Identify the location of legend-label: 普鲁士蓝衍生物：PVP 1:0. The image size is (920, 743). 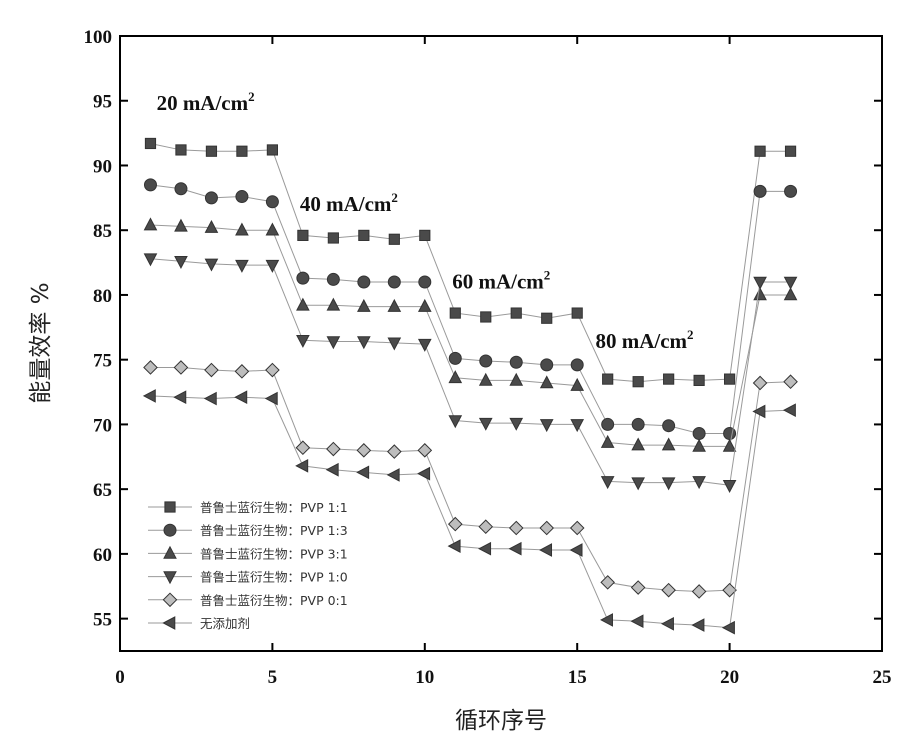
(274, 577).